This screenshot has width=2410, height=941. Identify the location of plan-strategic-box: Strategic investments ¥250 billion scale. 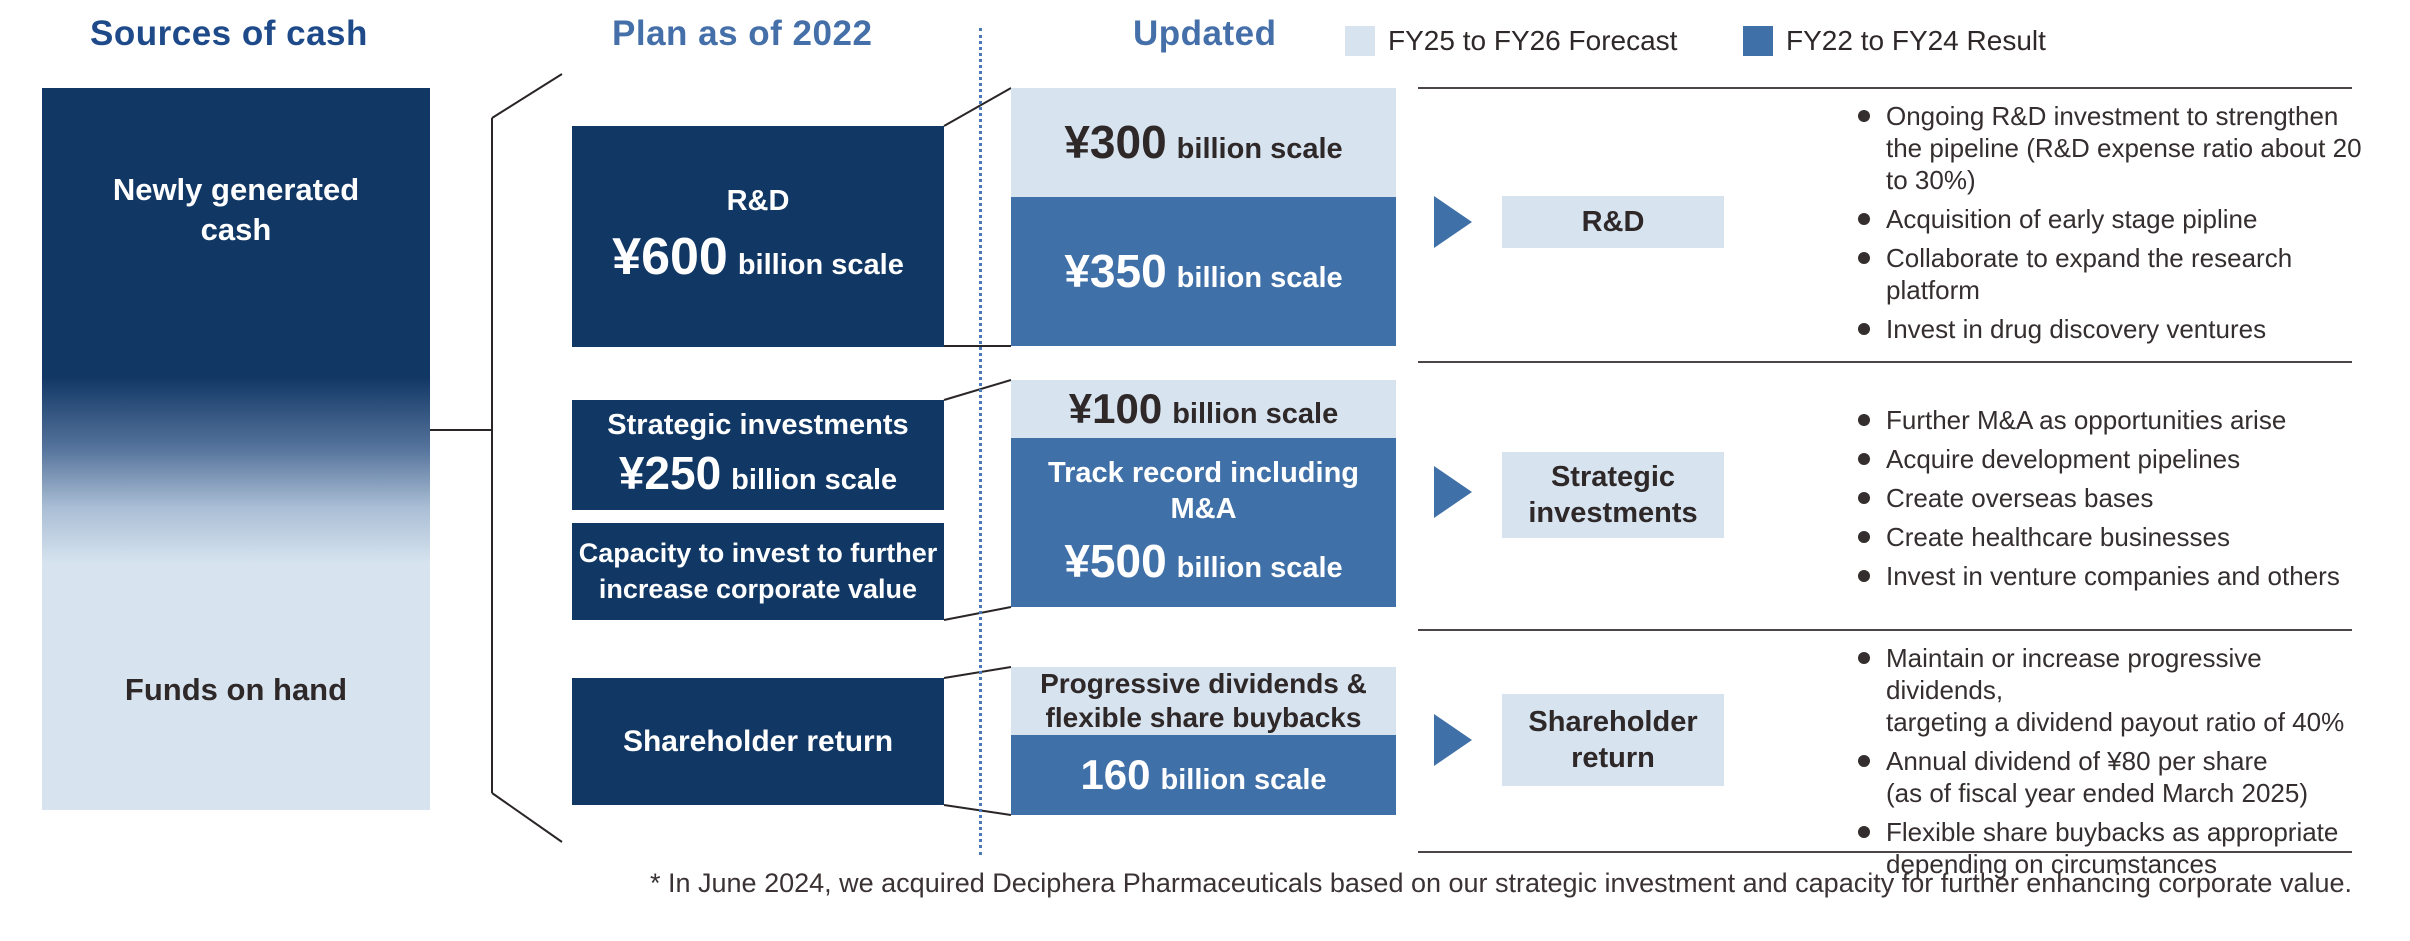
(758, 455).